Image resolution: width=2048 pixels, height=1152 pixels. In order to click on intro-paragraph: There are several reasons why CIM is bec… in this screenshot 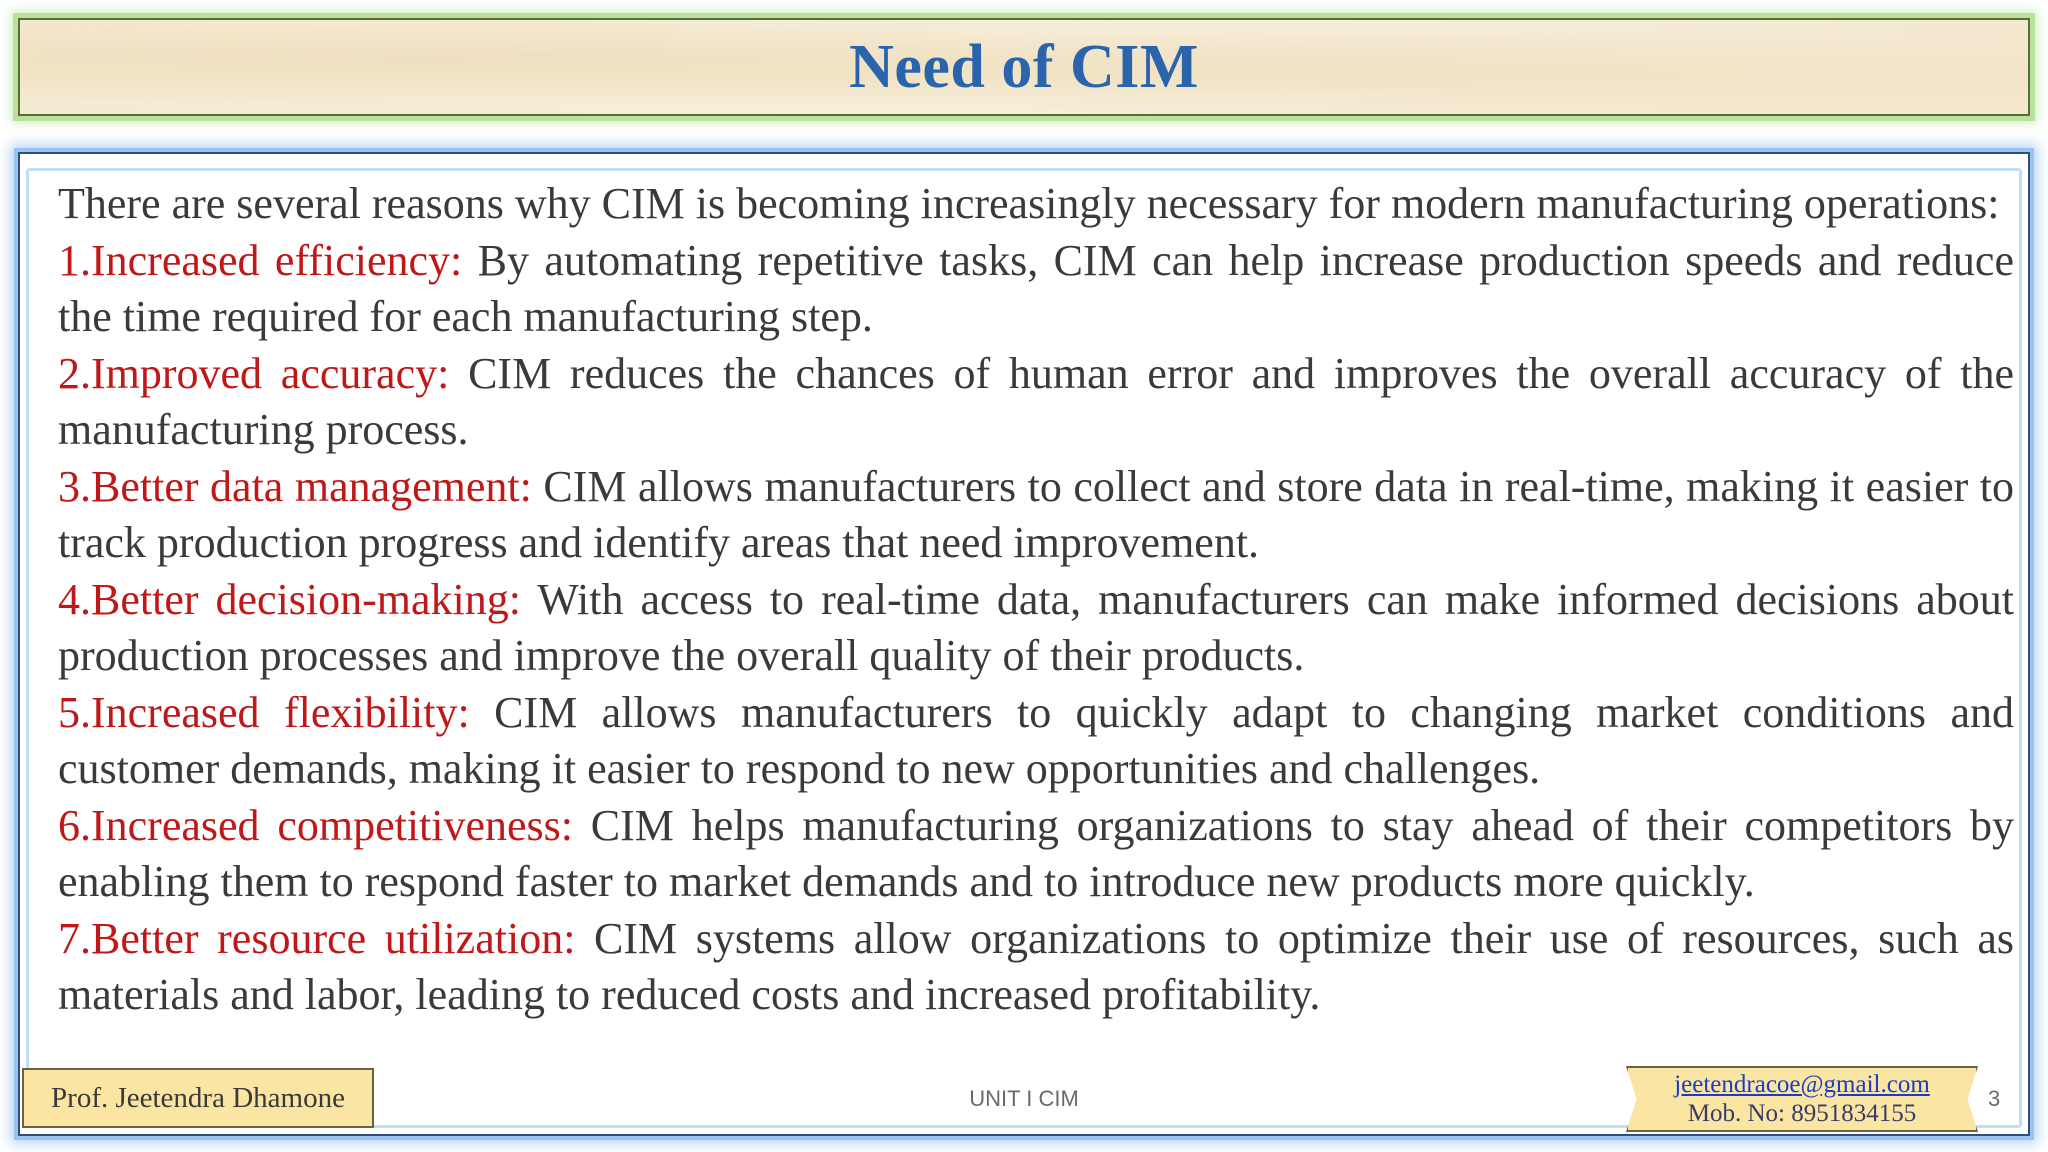, I will do `click(1029, 203)`.